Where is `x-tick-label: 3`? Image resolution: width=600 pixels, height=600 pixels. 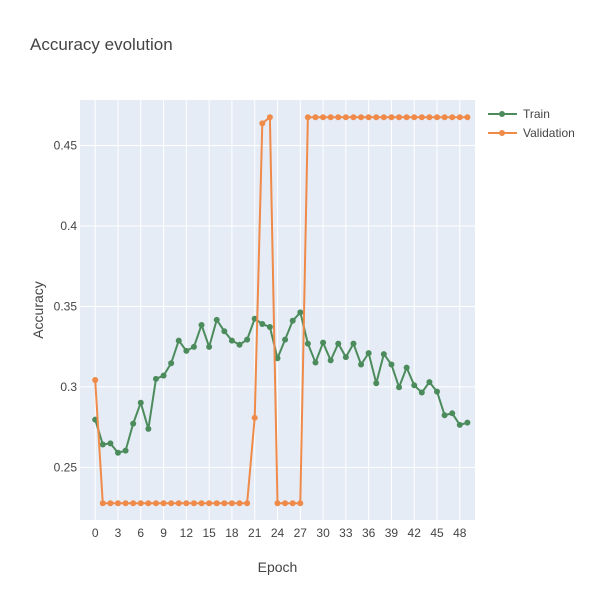
x-tick-label: 3 is located at coordinates (118, 533).